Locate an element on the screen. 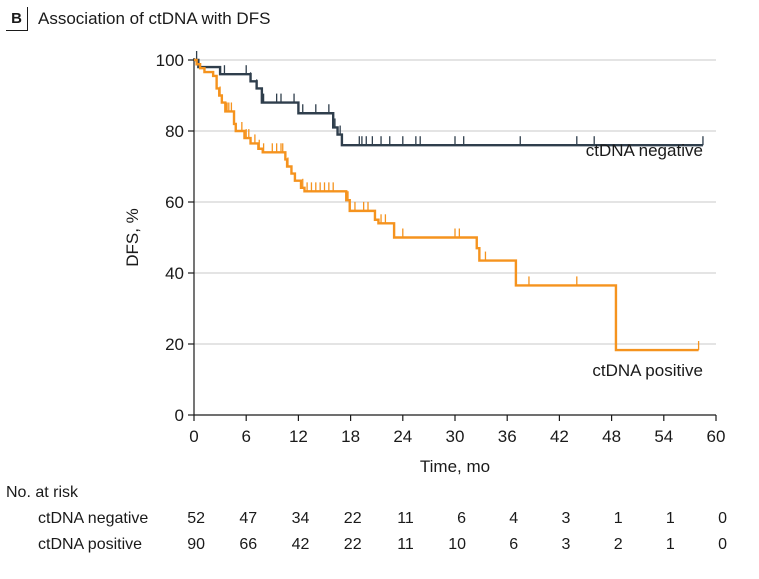 This screenshot has height=579, width=759. y-tick-label: 40 is located at coordinates (174, 273).